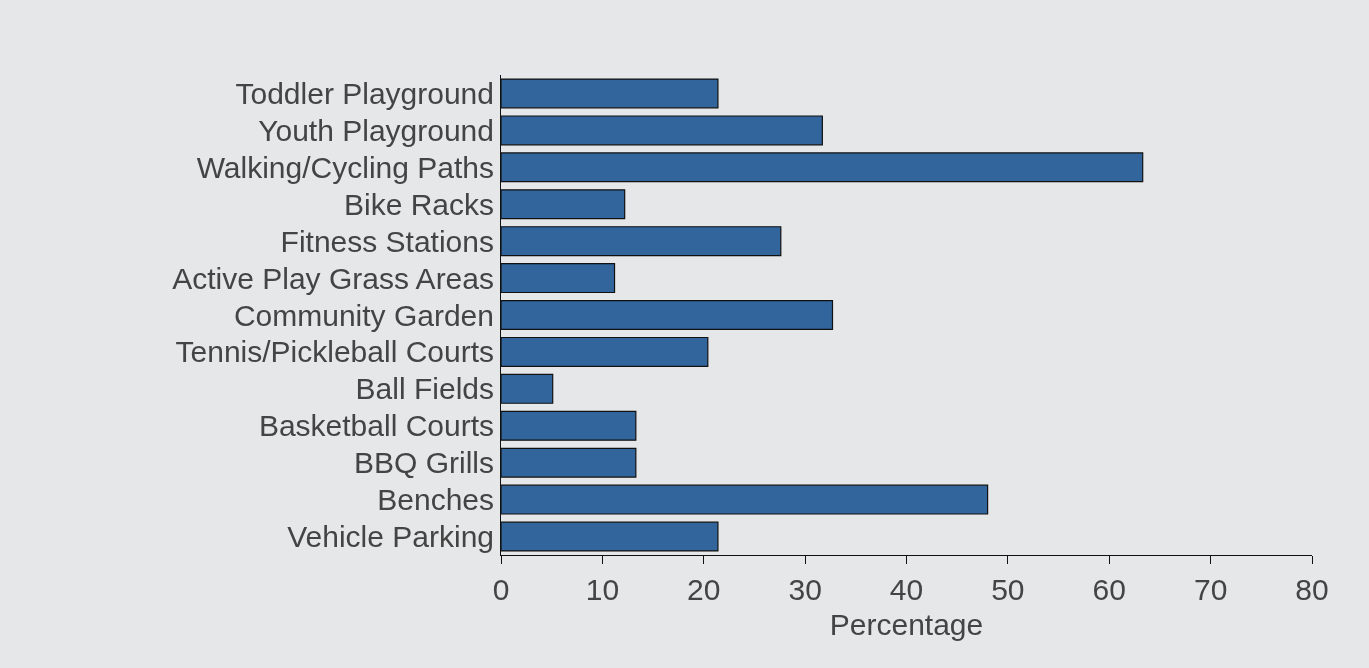 The height and width of the screenshot is (668, 1369). Describe the element at coordinates (1008, 589) in the screenshot. I see `x-tick-label: 50` at that location.